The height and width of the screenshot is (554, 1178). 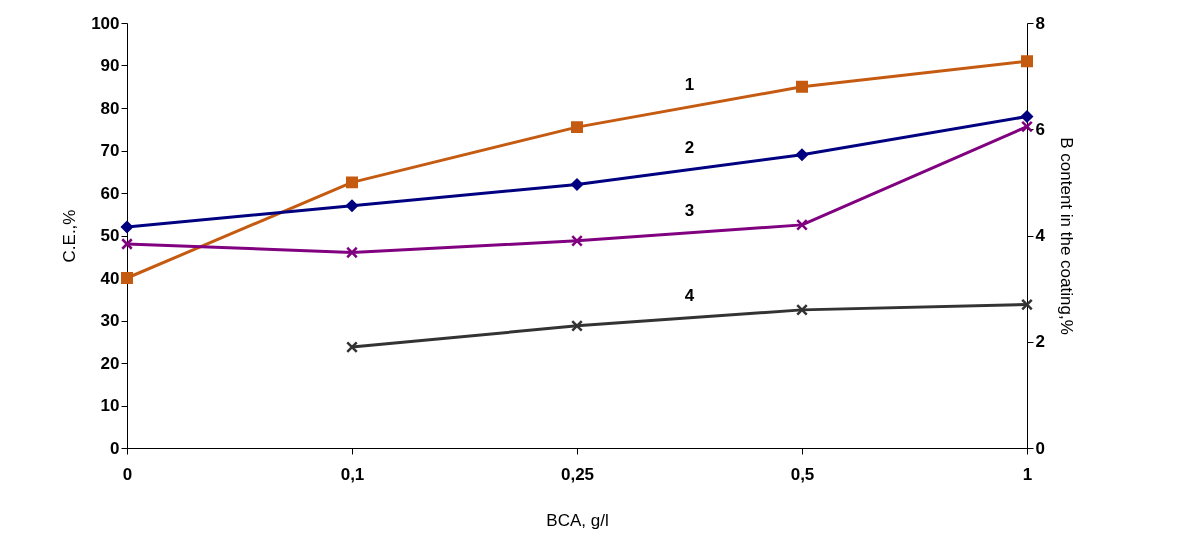 What do you see at coordinates (105, 23) in the screenshot?
I see `y-tick-label: 100` at bounding box center [105, 23].